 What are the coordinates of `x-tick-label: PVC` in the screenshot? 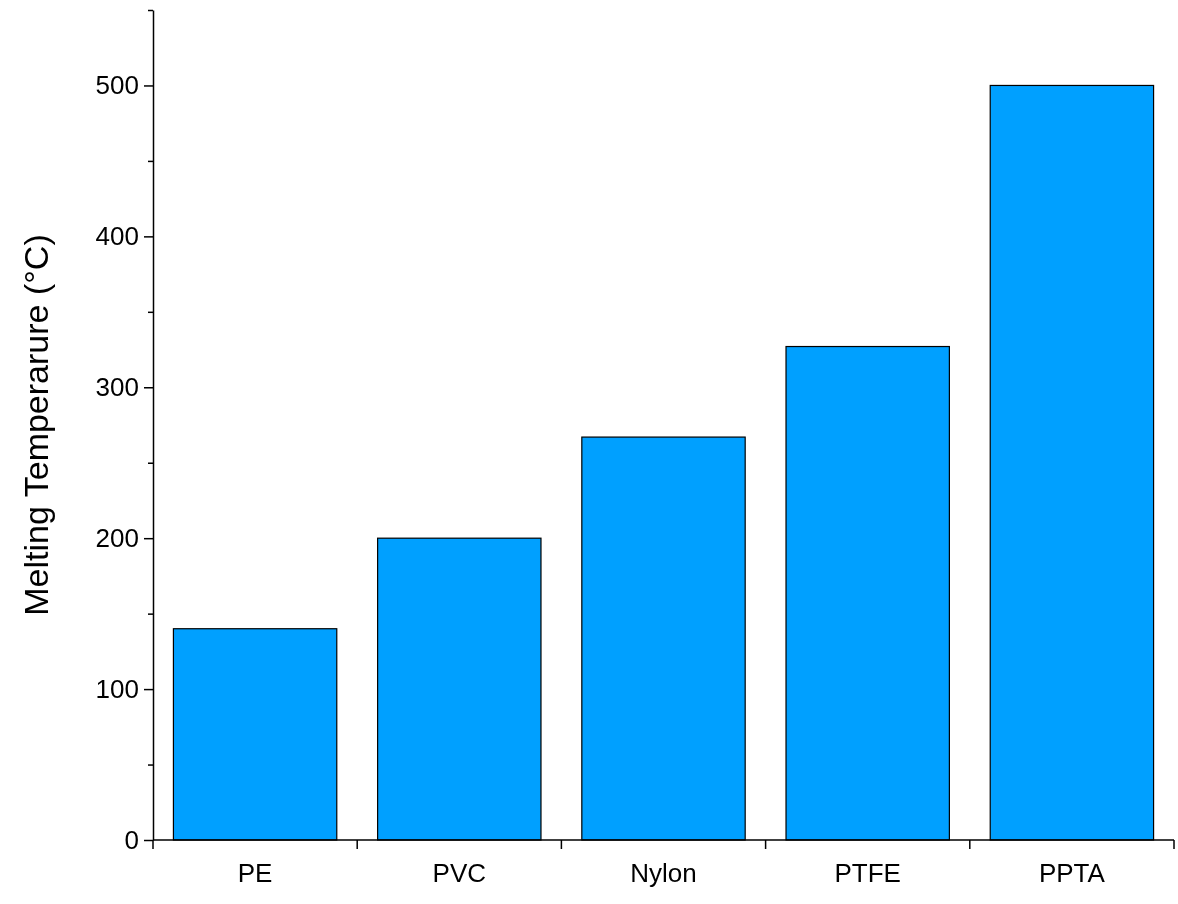 It's located at (459, 873).